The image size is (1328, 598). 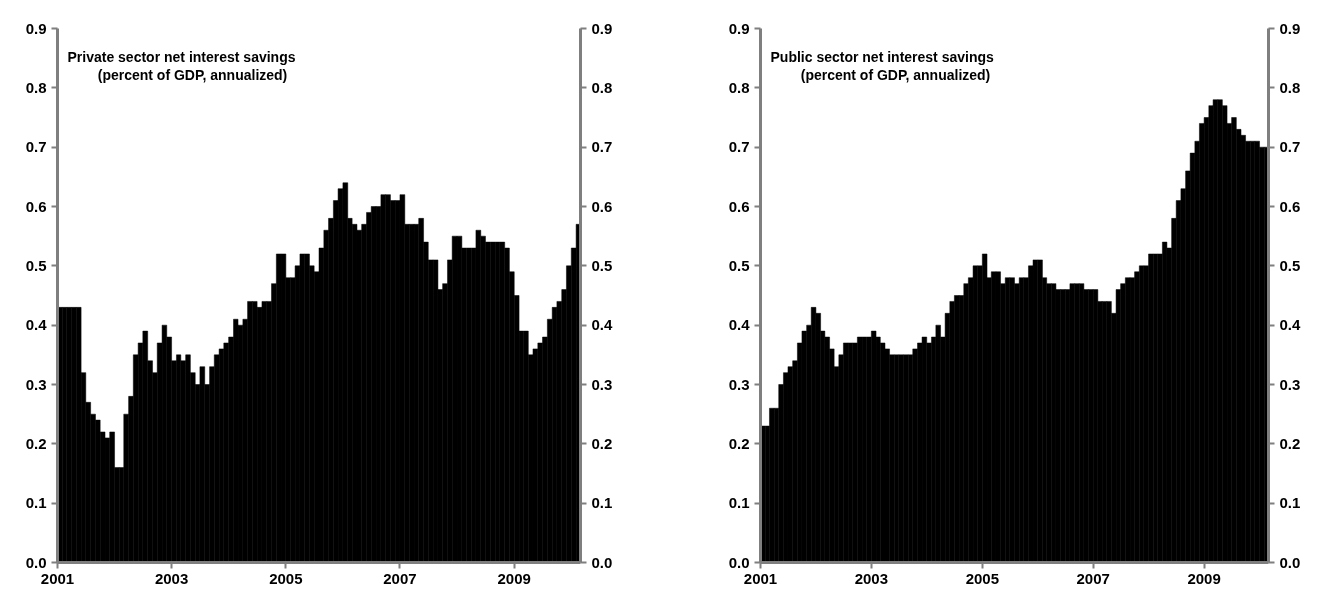 What do you see at coordinates (882, 56) in the screenshot?
I see `text: Public sector net interest savings` at bounding box center [882, 56].